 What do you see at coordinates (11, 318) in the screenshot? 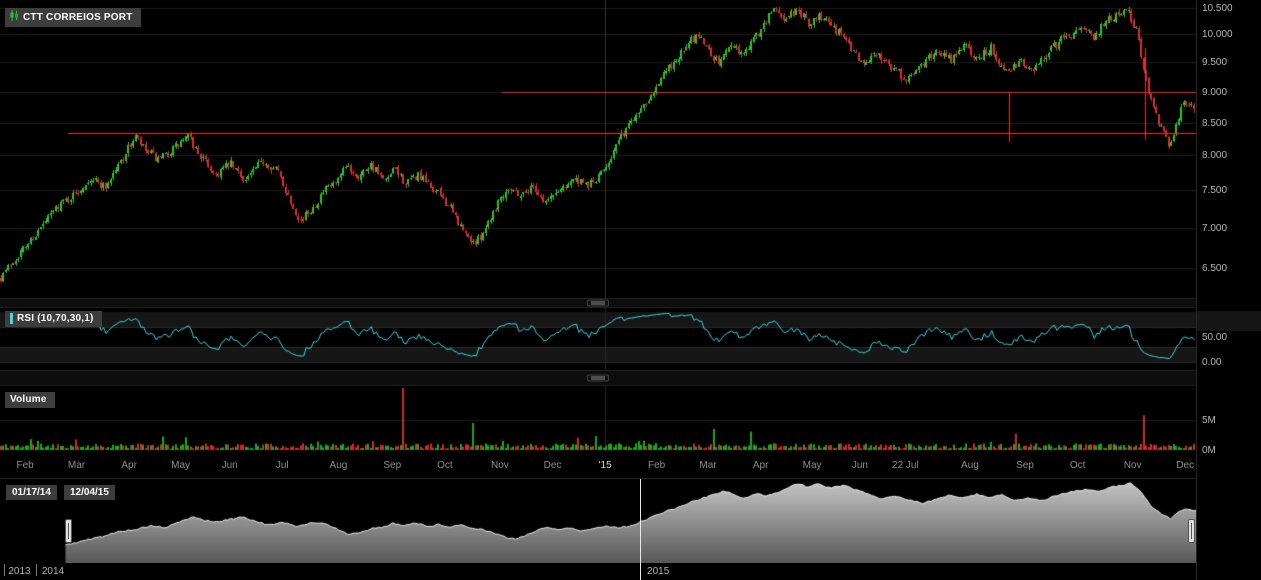
I see `rsi-line-icon` at bounding box center [11, 318].